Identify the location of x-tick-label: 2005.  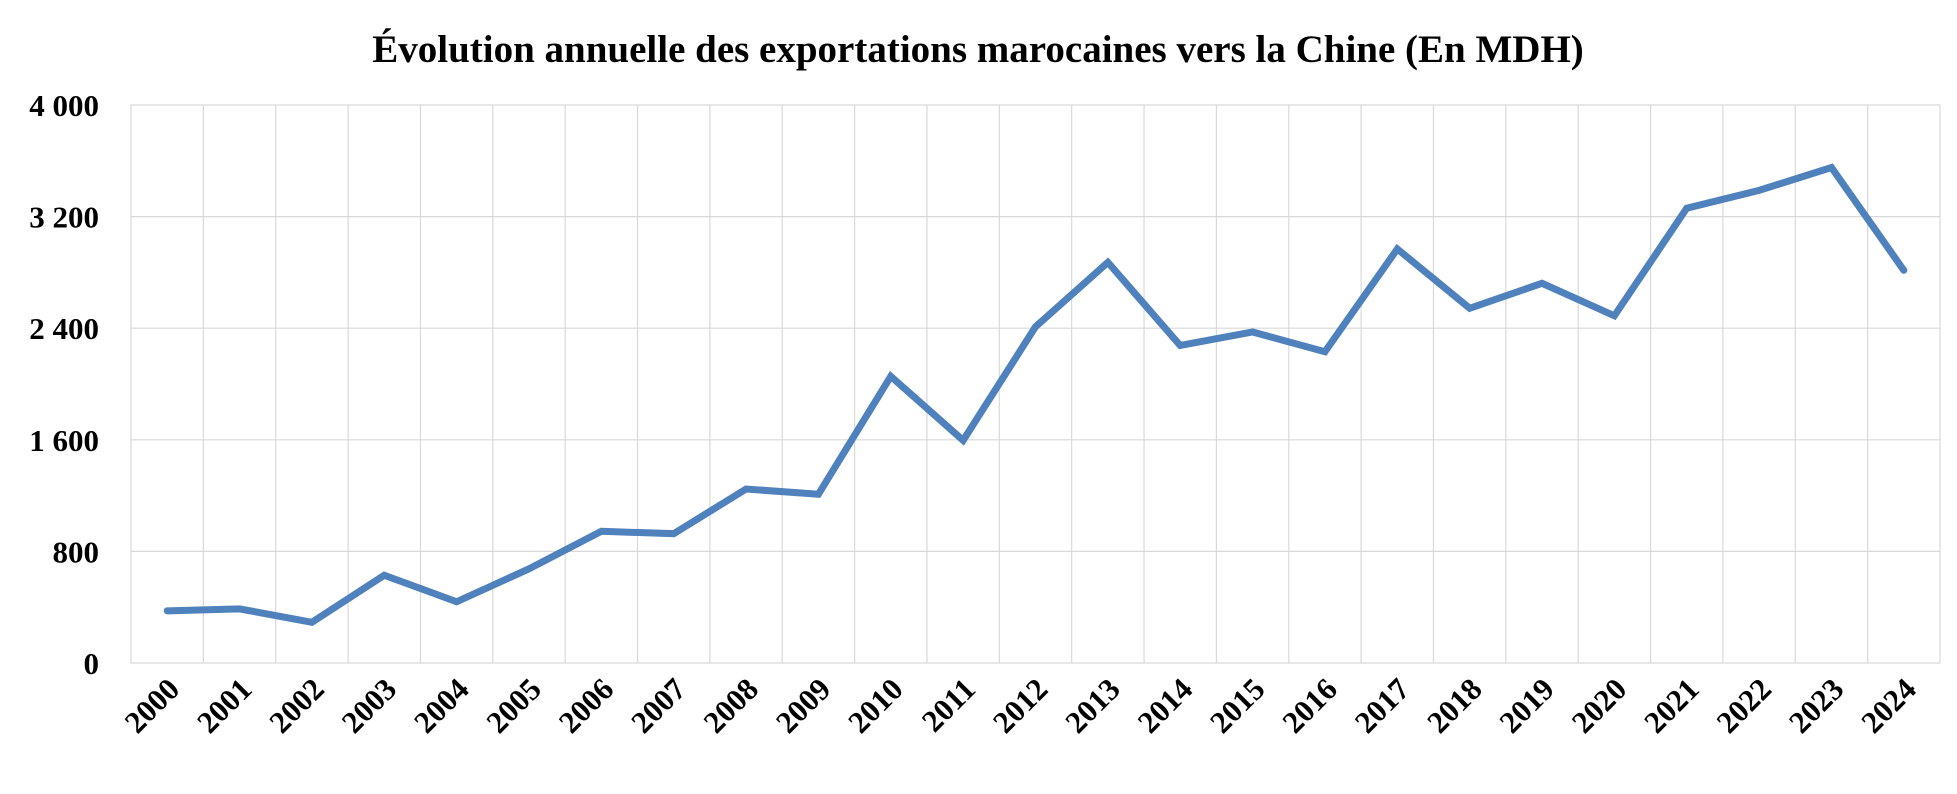
(513, 705).